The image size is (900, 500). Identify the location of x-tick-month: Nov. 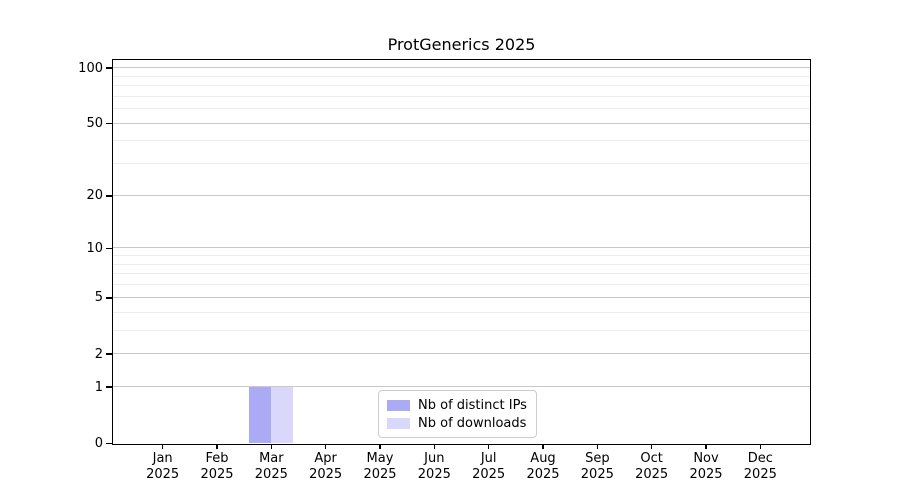
(706, 458).